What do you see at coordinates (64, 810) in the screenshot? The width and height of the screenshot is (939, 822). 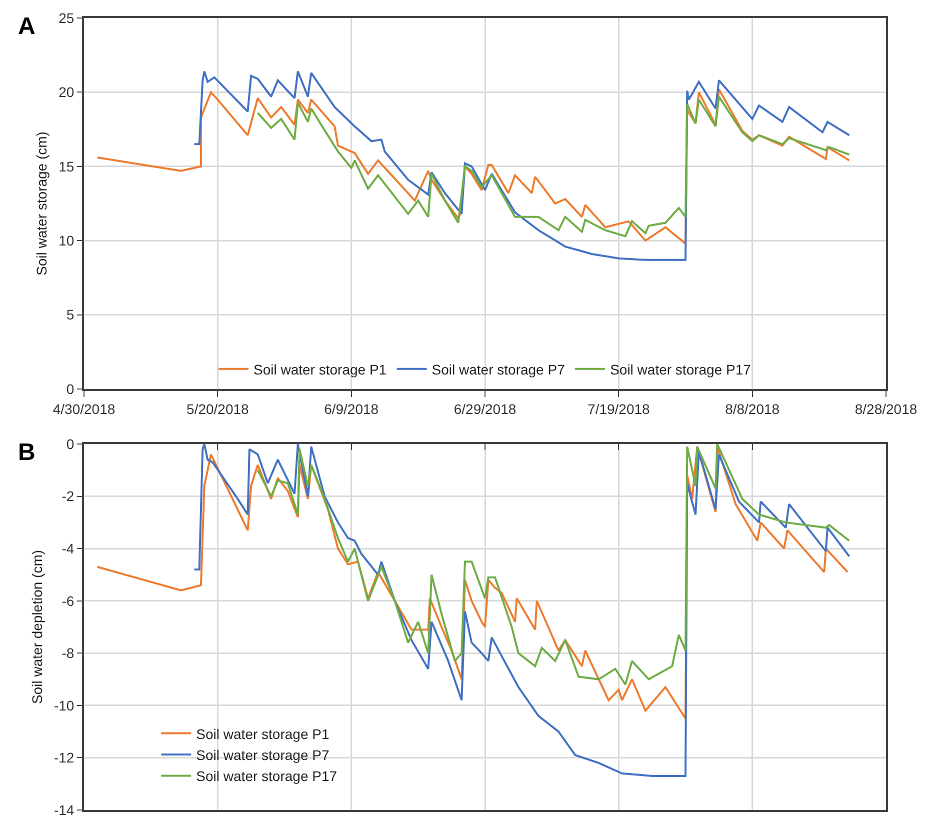 I see `y-tick-label: -14` at bounding box center [64, 810].